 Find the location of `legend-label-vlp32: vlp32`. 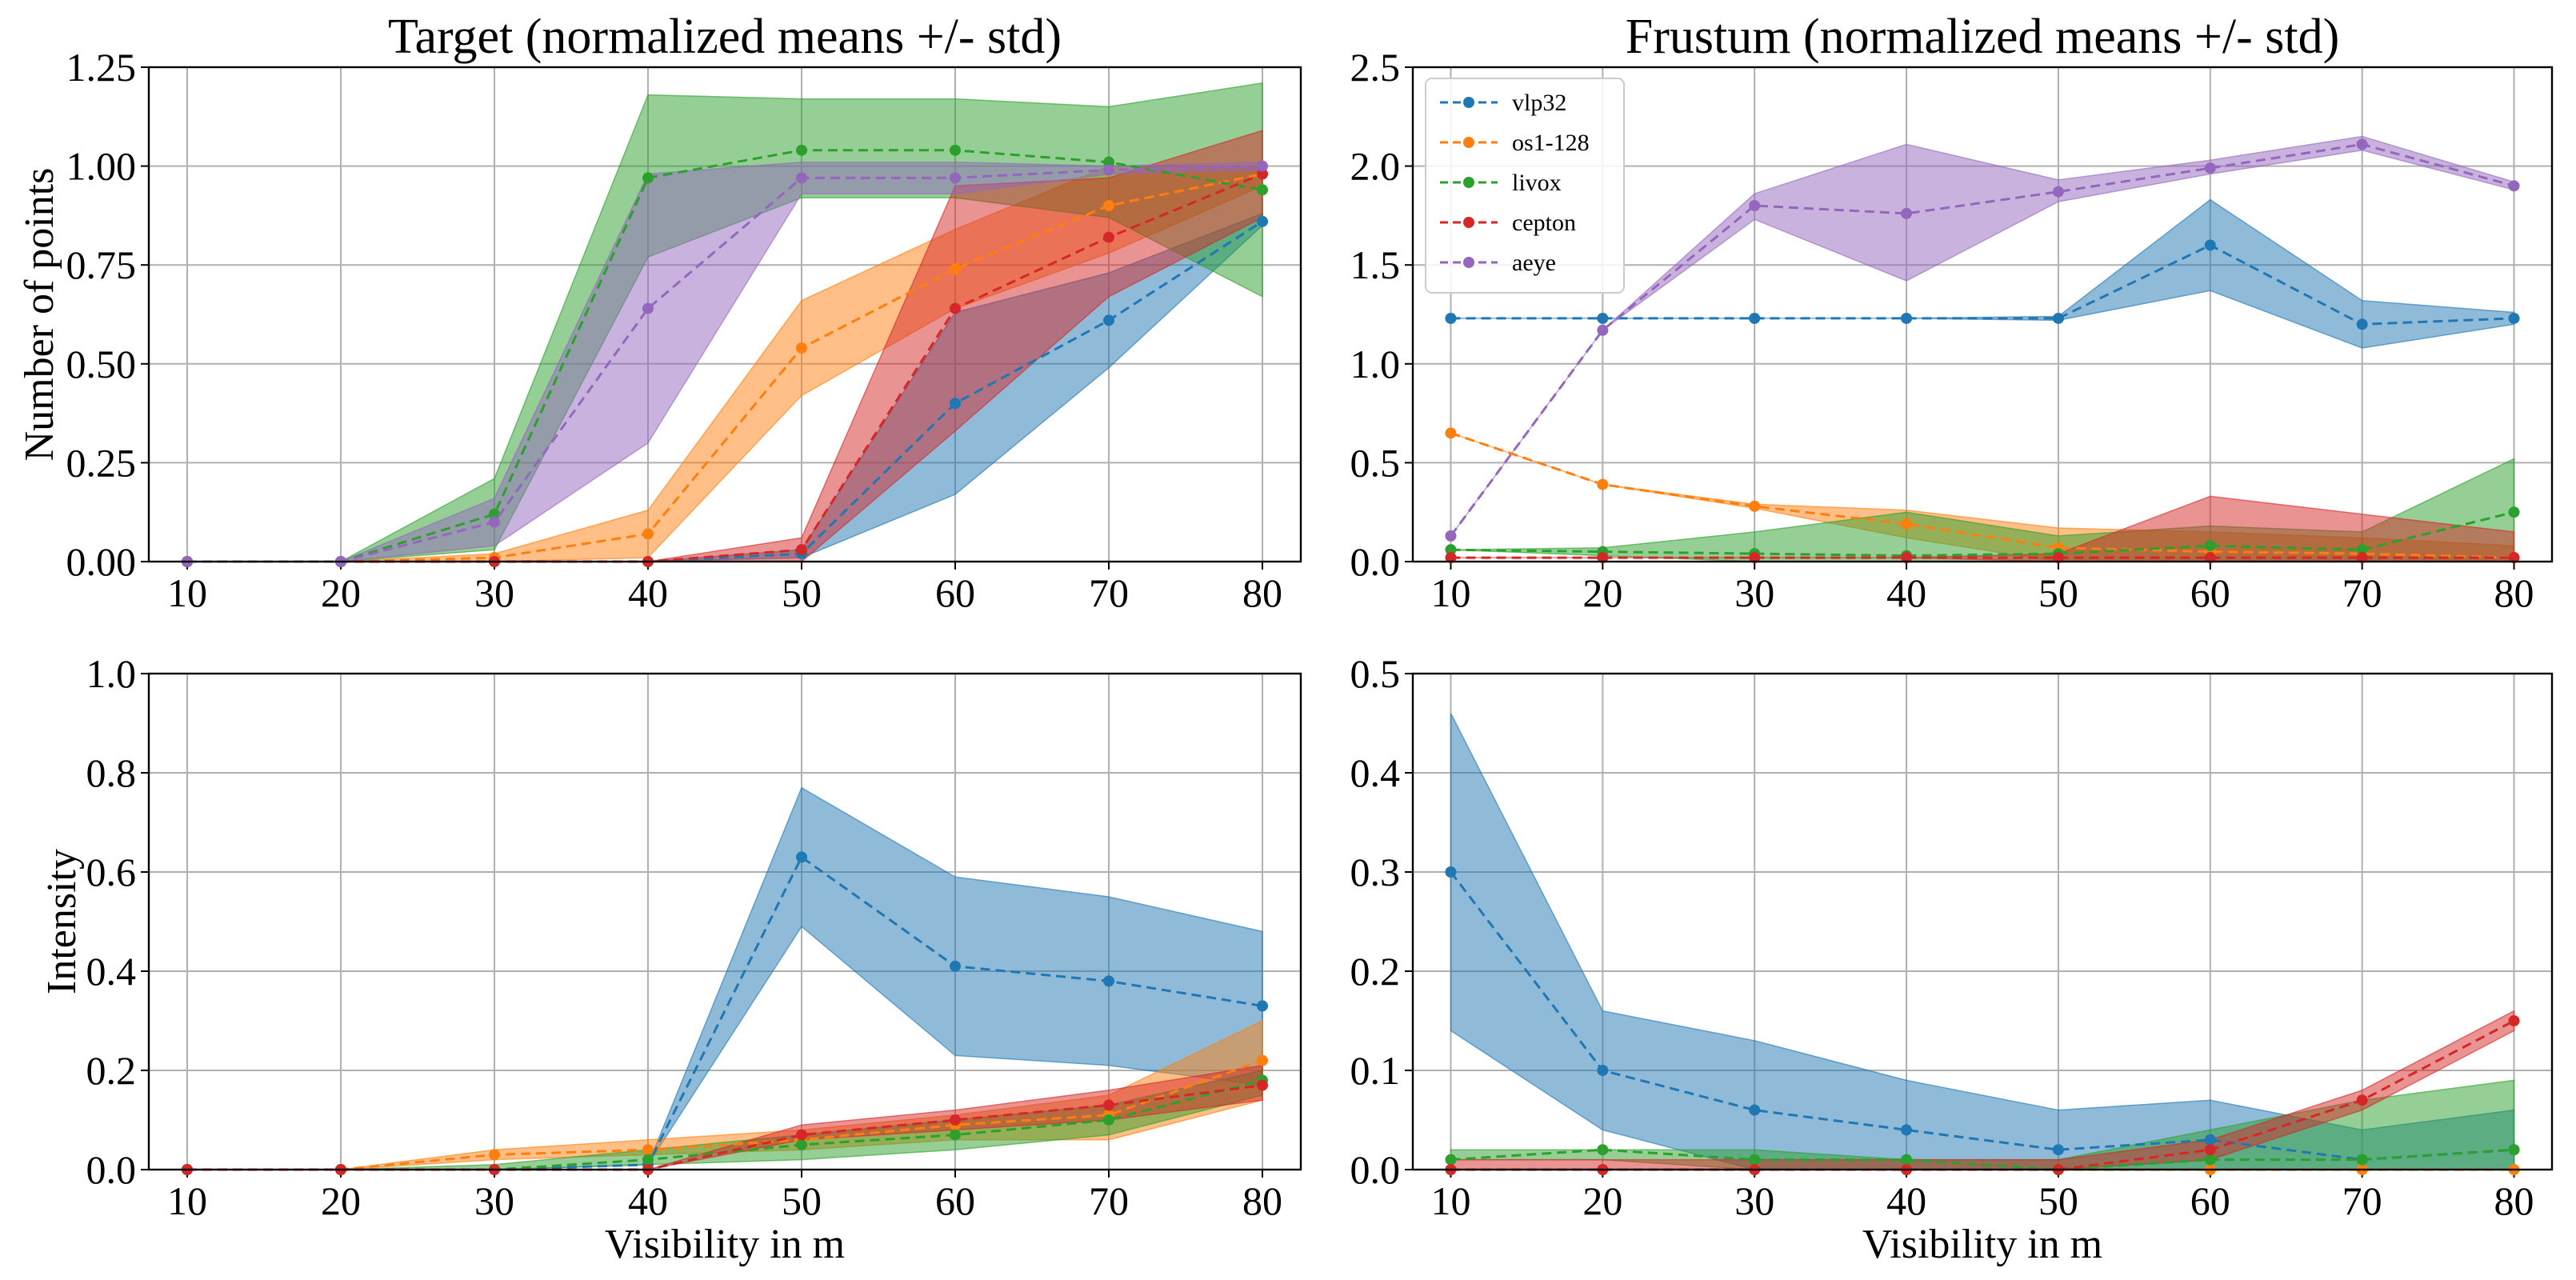

legend-label-vlp32: vlp32 is located at coordinates (1539, 103).